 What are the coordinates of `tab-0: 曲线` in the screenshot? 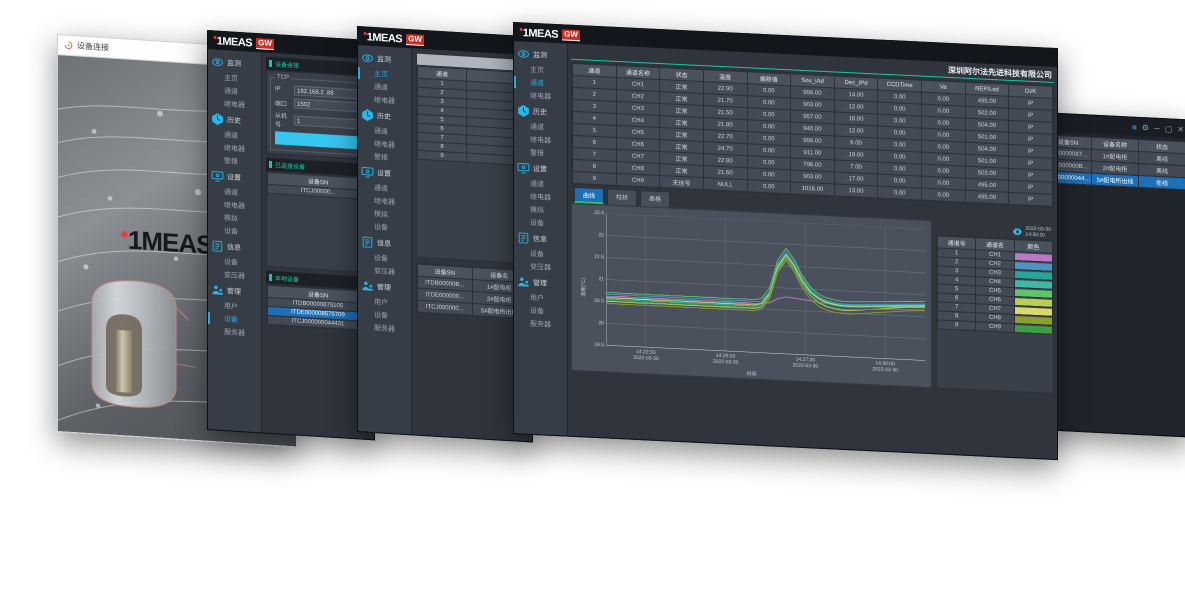 It's located at (589, 195).